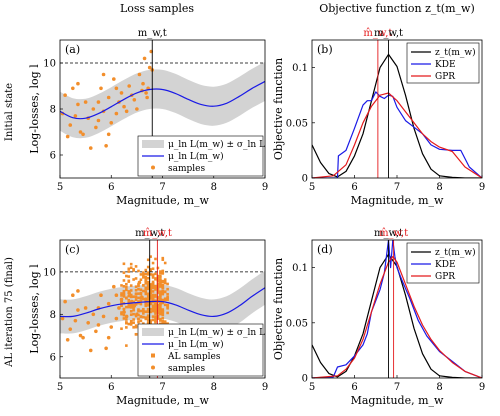 This screenshot has width=500, height=416. What do you see at coordinates (153, 167) in the screenshot?
I see `legend-swatch-samples` at bounding box center [153, 167].